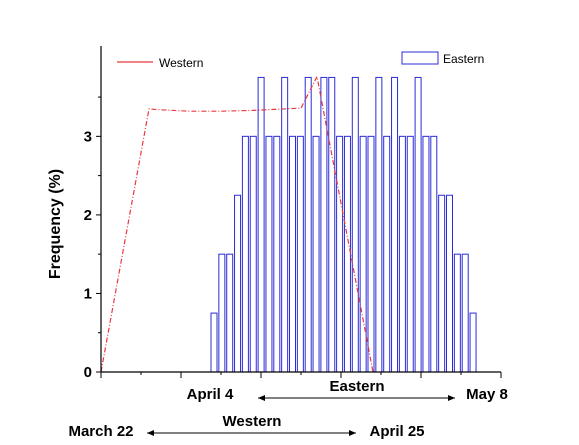 The width and height of the screenshot is (579, 445). I want to click on eastern-period-label: Eastern, so click(356, 386).